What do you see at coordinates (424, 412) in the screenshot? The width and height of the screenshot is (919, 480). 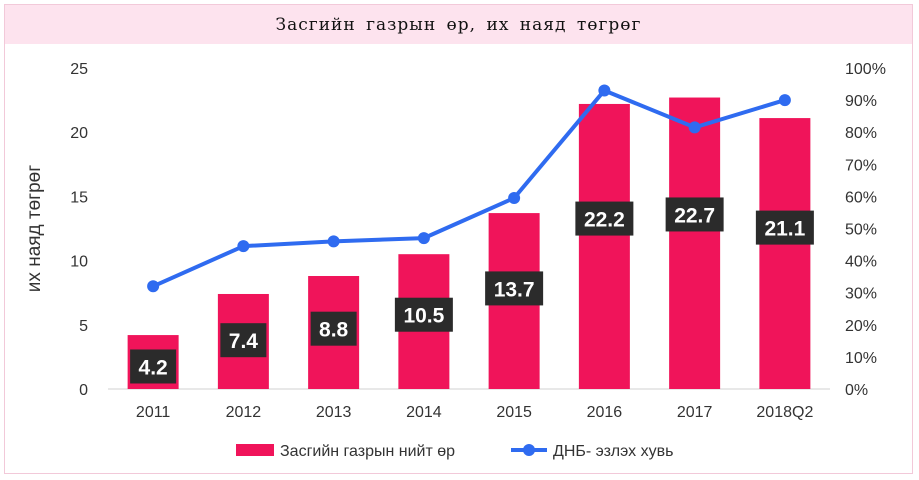 I see `x-tick-label: 2014` at bounding box center [424, 412].